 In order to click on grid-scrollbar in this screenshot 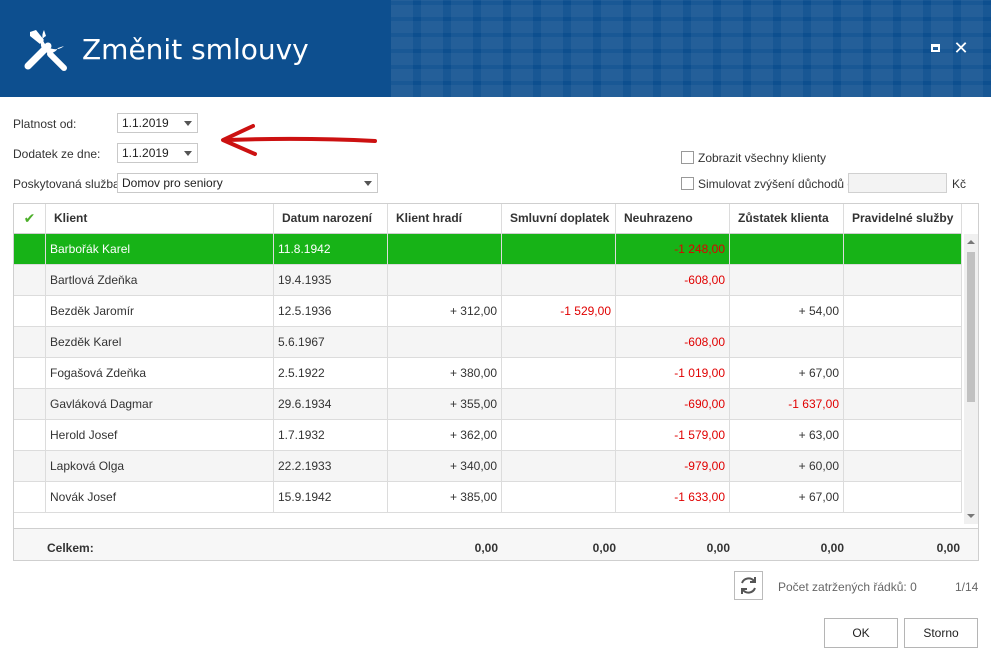, I will do `click(971, 379)`.